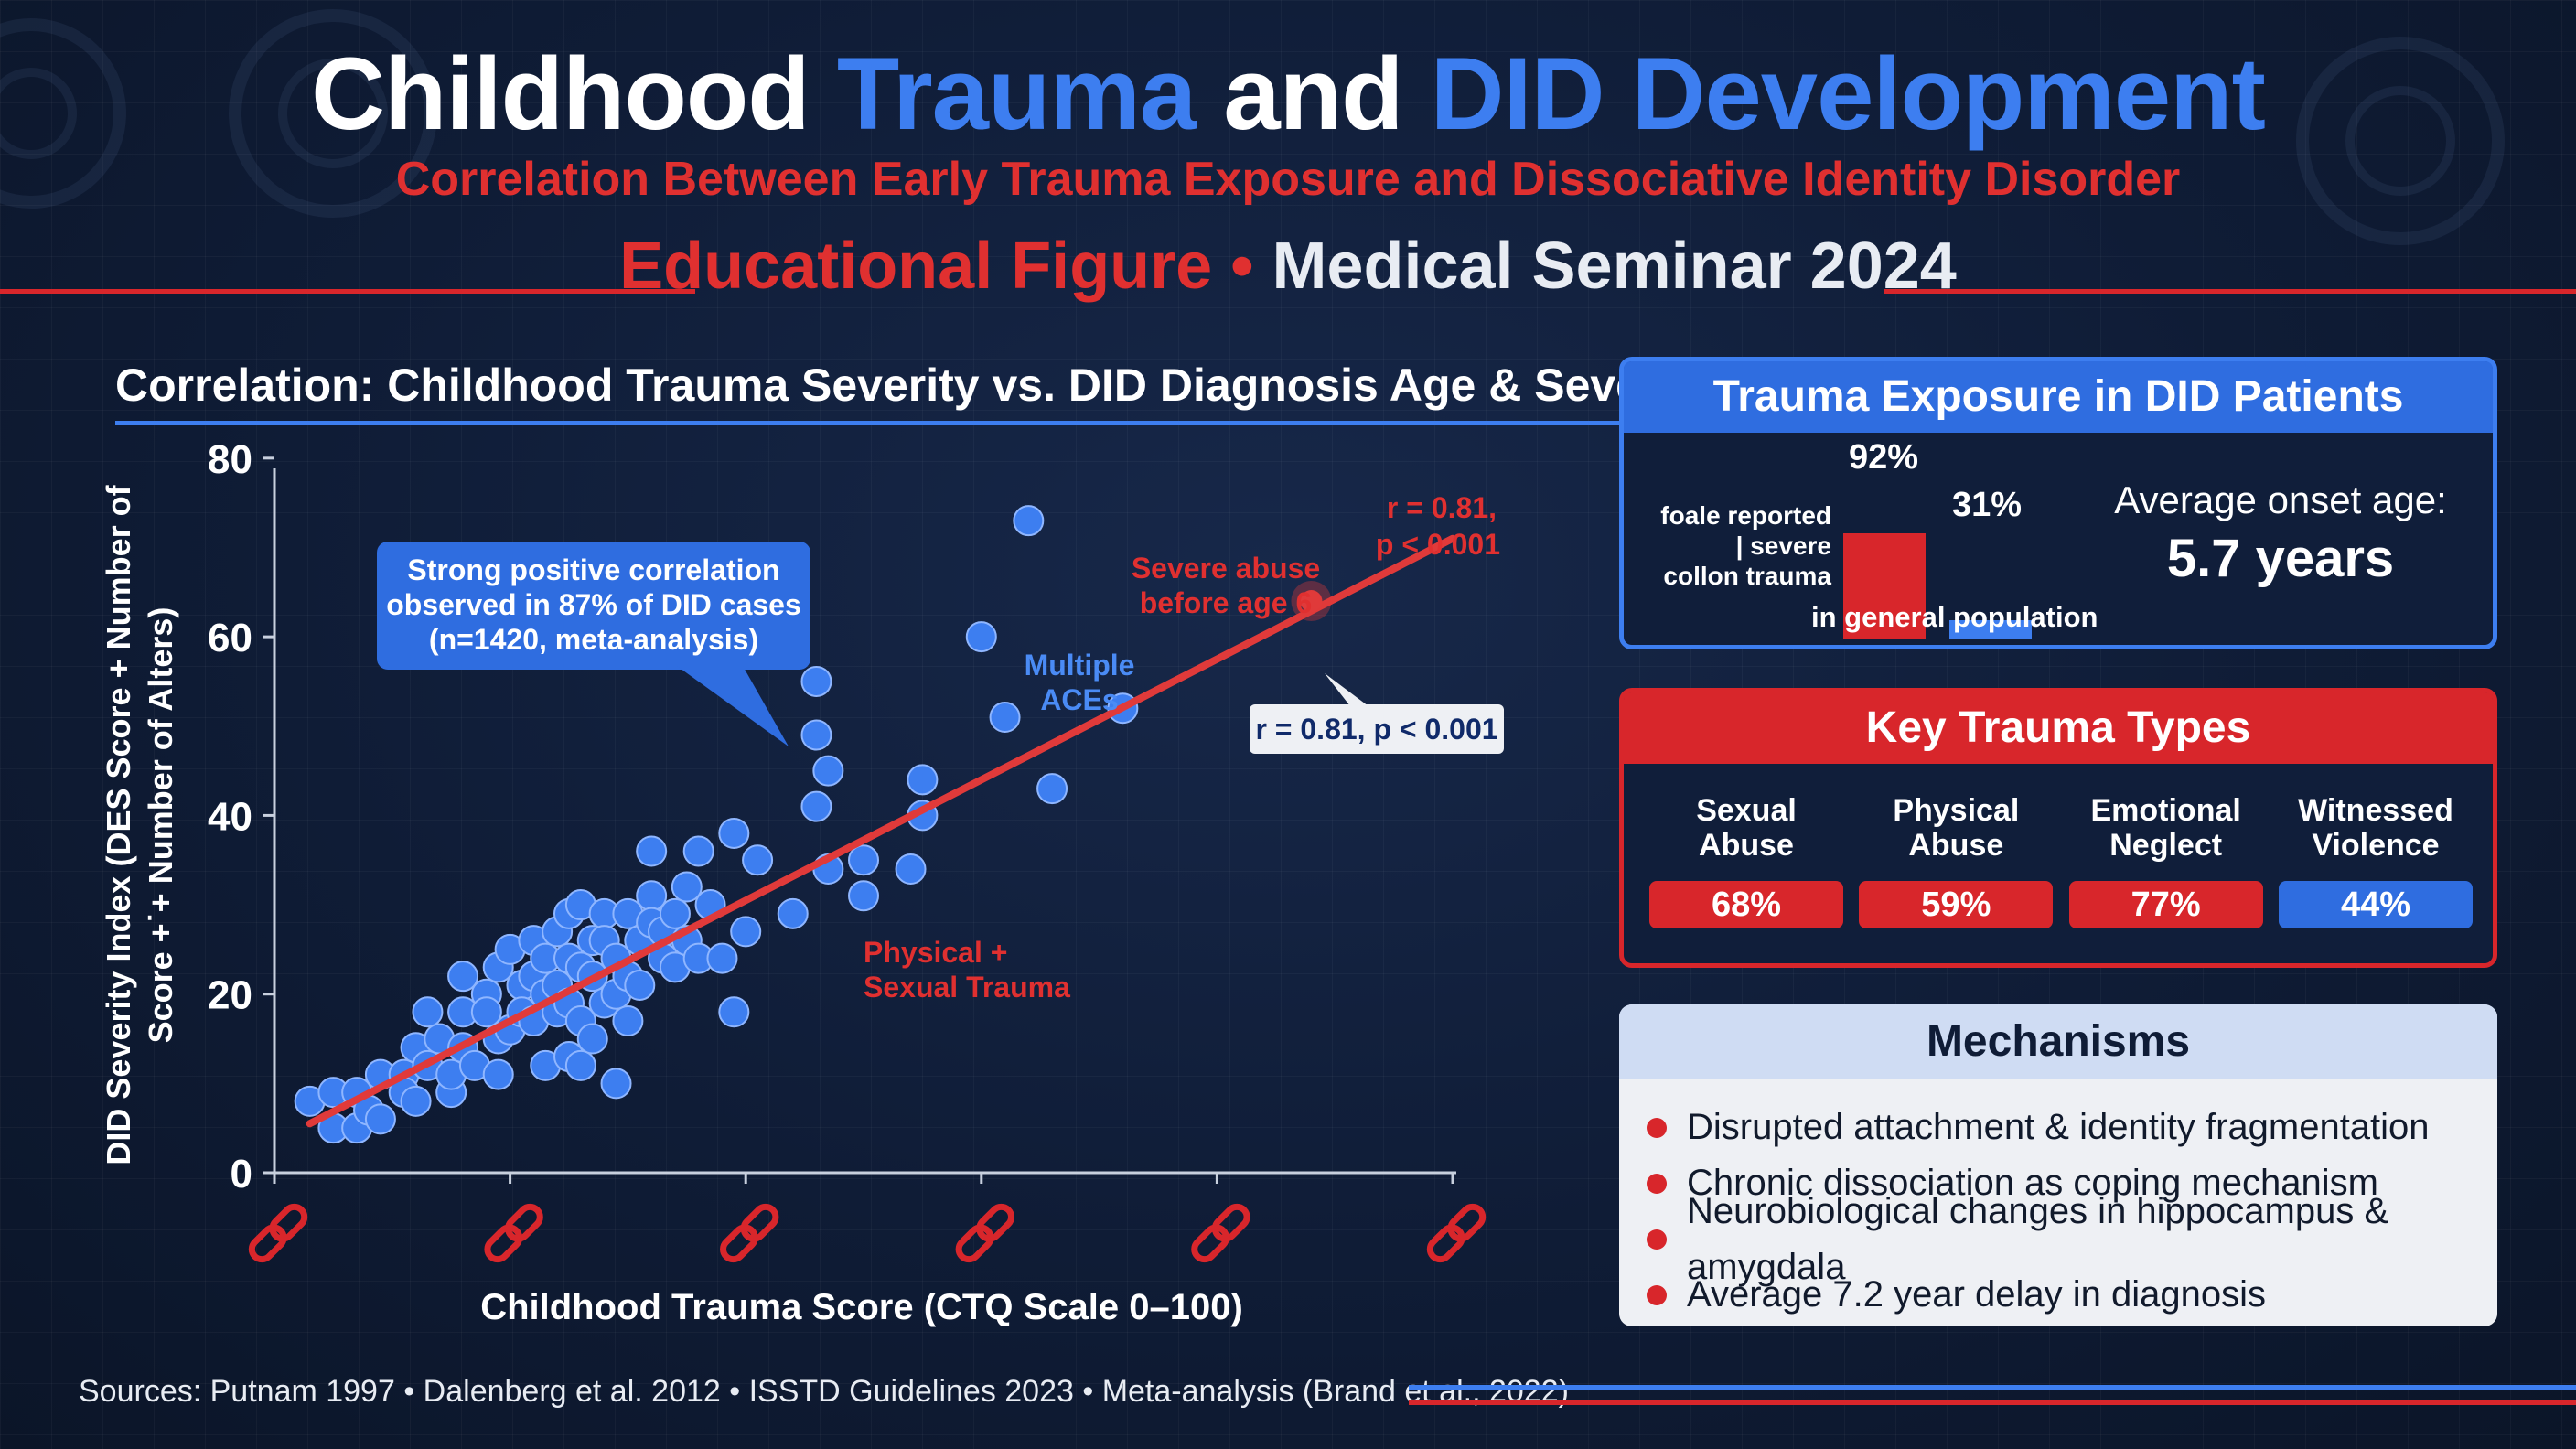  What do you see at coordinates (1992, 1388) in the screenshot?
I see `footer-line-blue` at bounding box center [1992, 1388].